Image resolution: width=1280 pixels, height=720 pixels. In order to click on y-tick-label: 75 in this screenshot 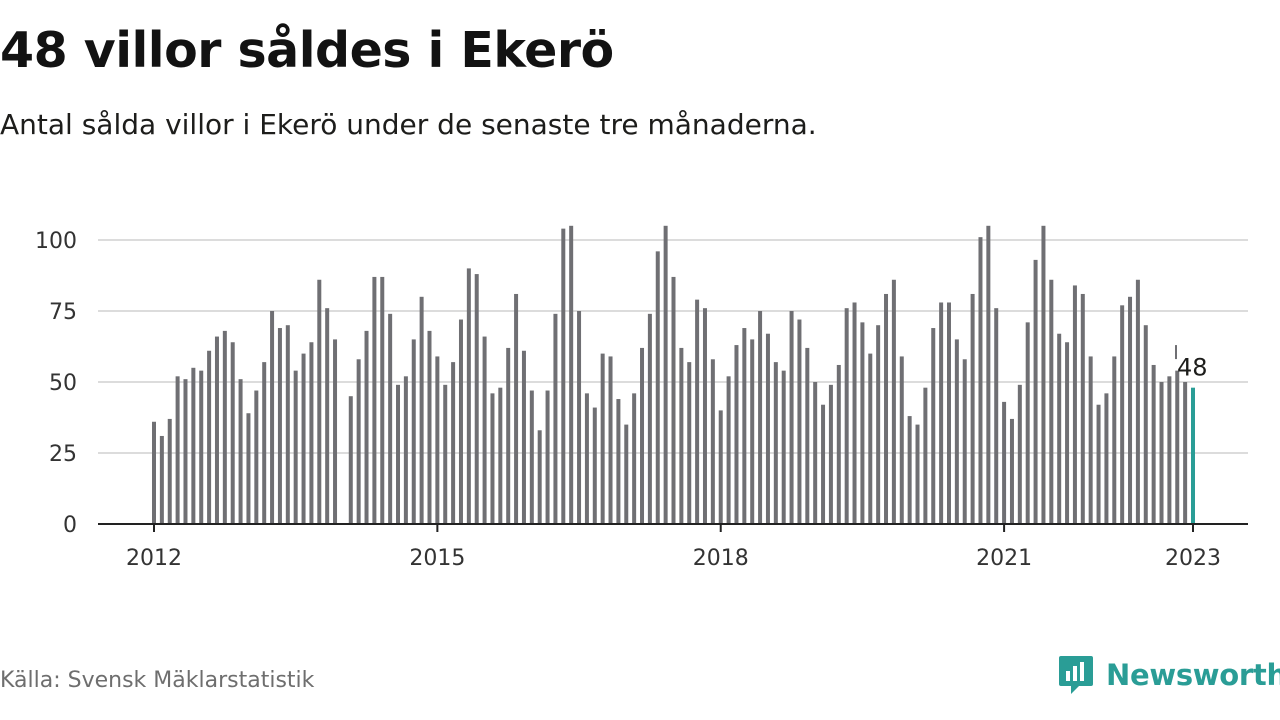, I will do `click(63, 312)`.